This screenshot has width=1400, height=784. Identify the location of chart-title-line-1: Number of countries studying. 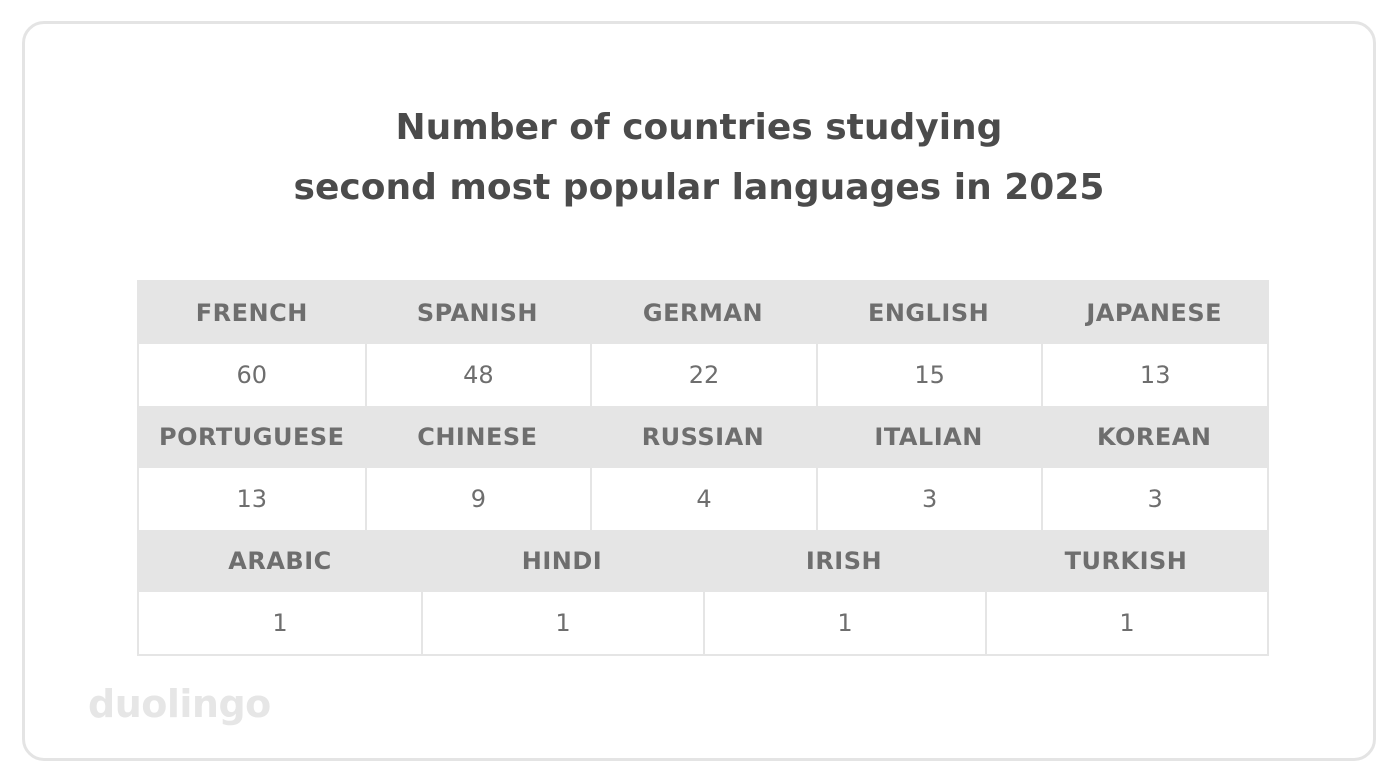
(699, 127).